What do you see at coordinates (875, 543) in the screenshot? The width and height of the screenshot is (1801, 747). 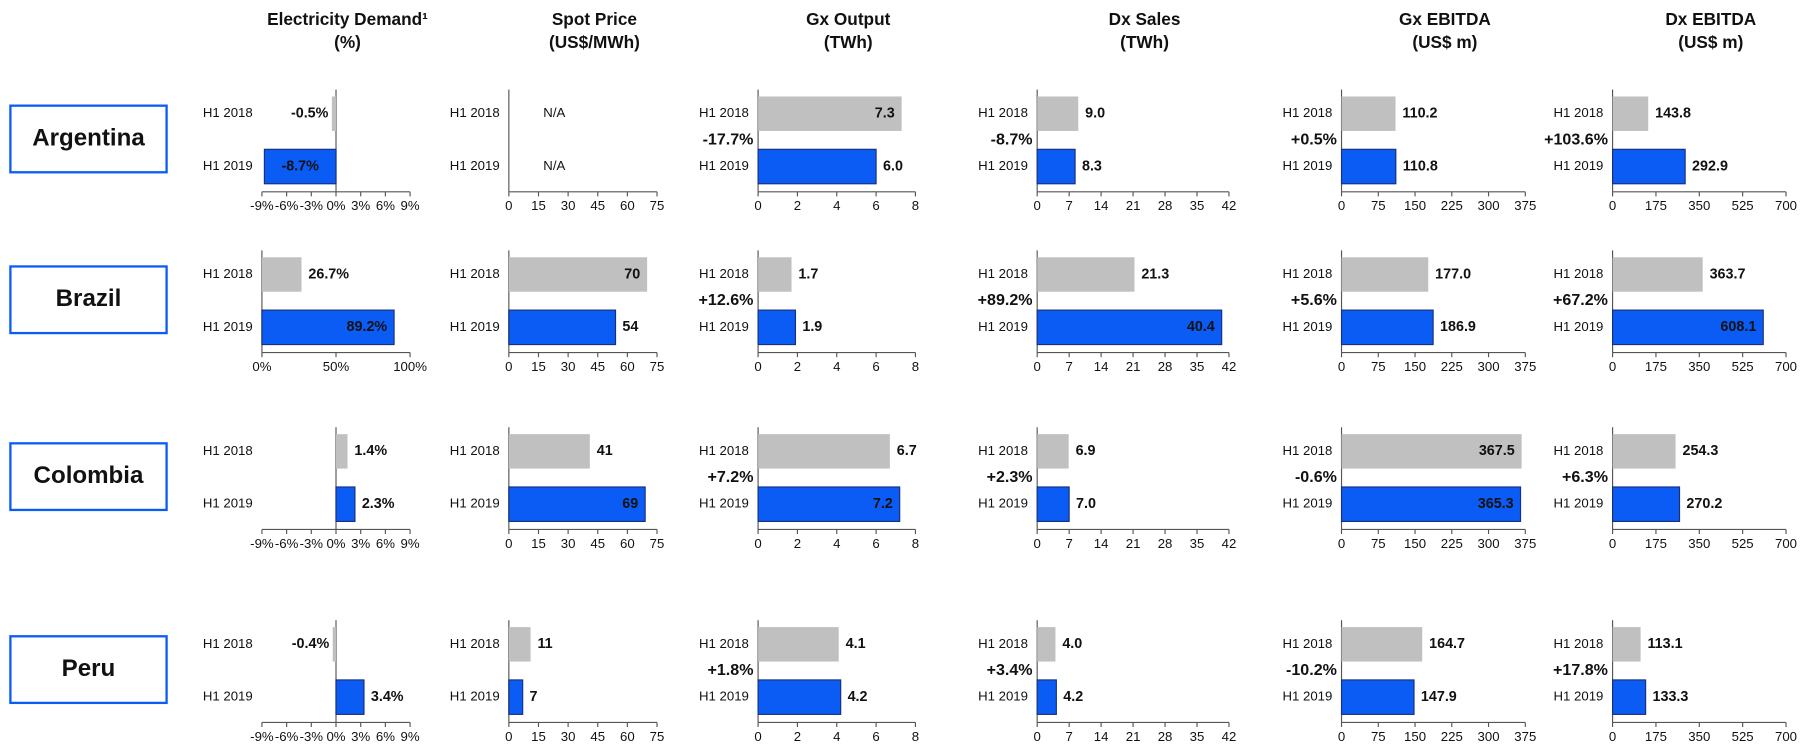 I see `x-tick-label: 6` at bounding box center [875, 543].